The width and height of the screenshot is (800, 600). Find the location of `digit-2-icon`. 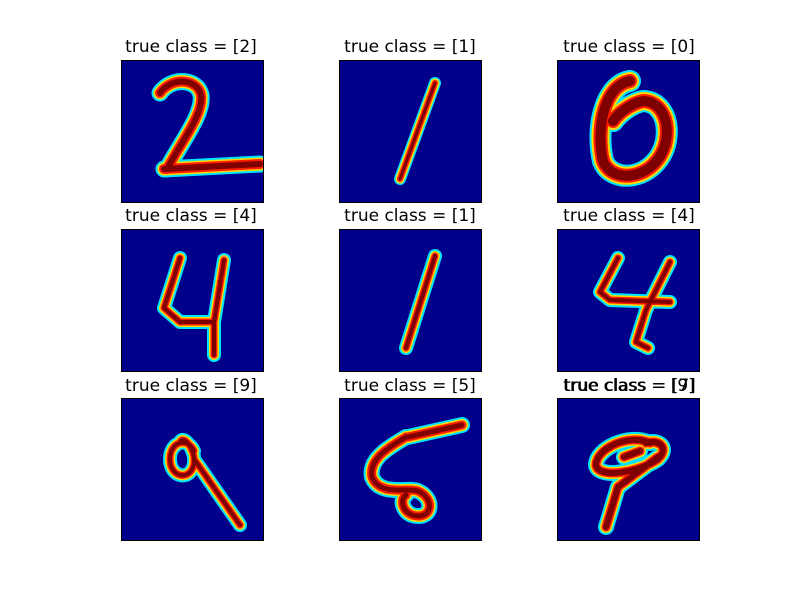

digit-2-icon is located at coordinates (207, 125).